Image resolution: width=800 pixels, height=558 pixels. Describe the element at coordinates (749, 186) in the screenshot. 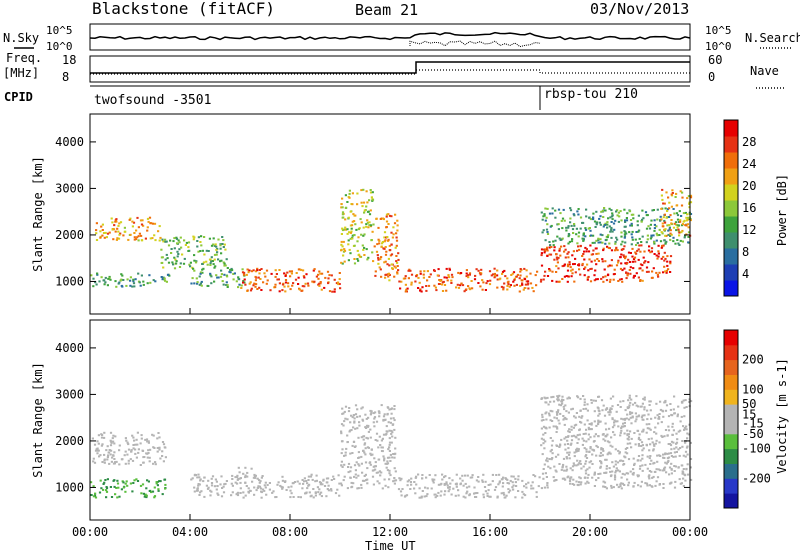

I see `power-colorbar-tick: 20` at that location.